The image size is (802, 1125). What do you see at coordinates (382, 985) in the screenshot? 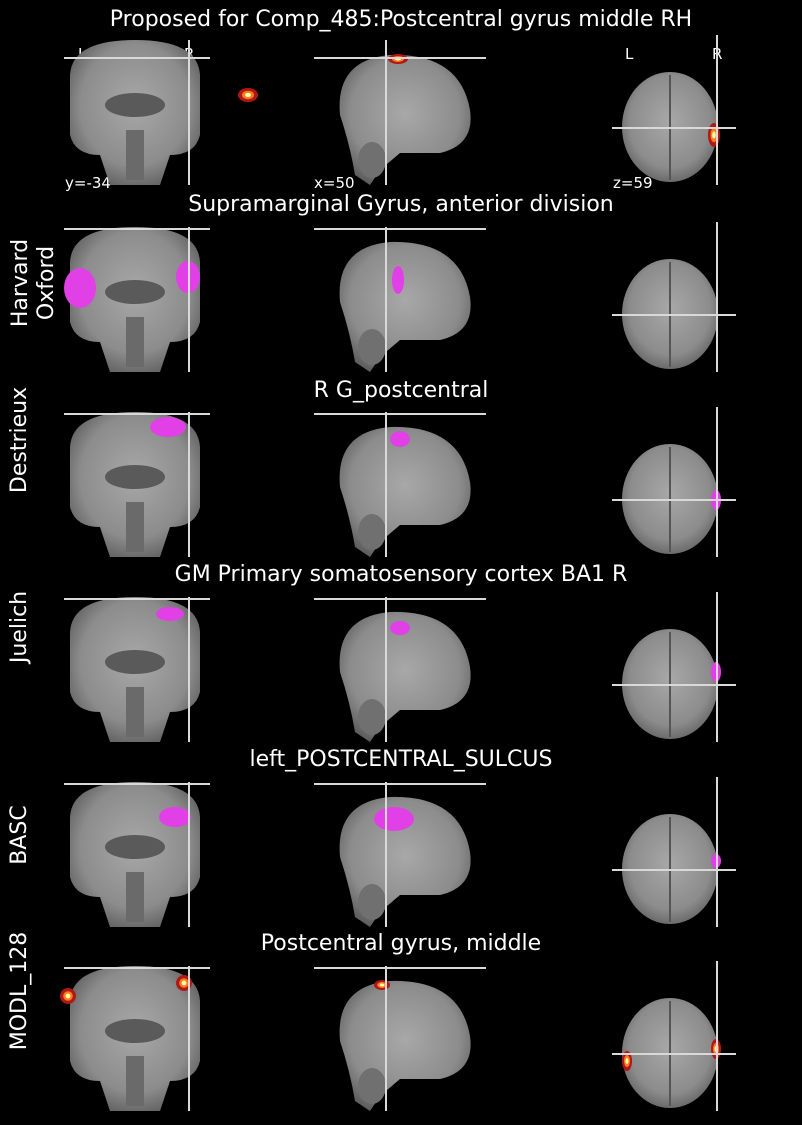
I see `sagittal-activation-0-core` at bounding box center [382, 985].